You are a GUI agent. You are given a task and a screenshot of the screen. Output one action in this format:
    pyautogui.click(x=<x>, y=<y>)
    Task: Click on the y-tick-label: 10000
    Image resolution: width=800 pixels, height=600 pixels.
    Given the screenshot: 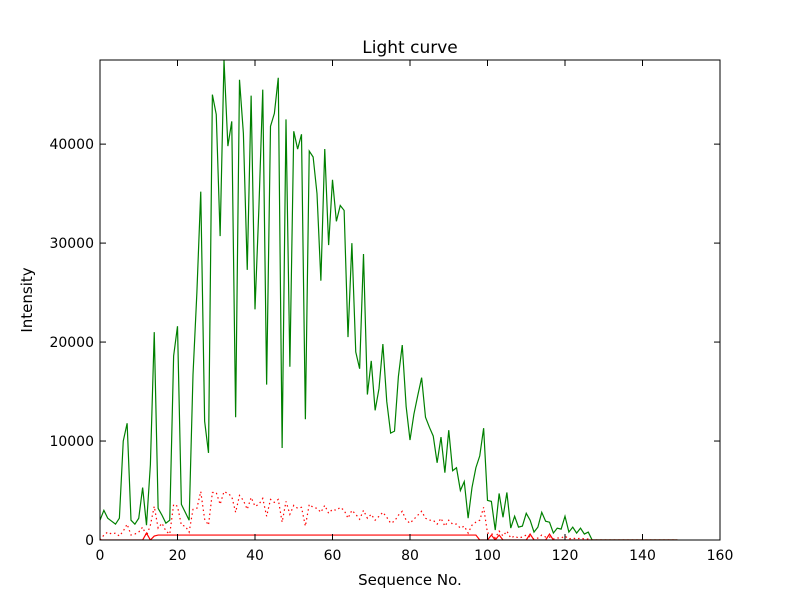 What is the action you would take?
    pyautogui.click(x=71, y=442)
    